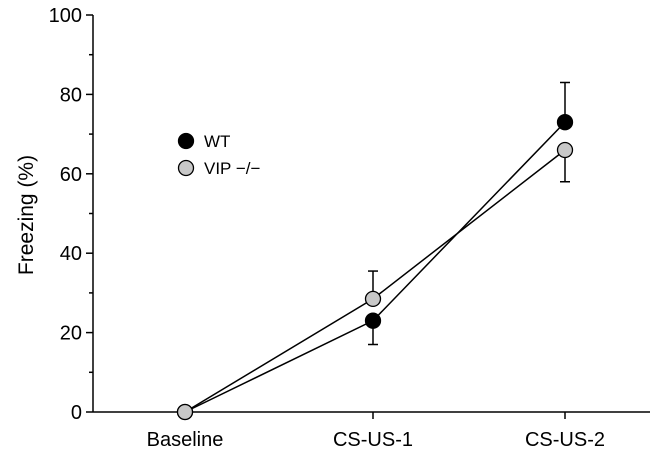  Describe the element at coordinates (71, 214) in the screenshot. I see `y-ticks: 0 20 40 60 80 100` at that location.